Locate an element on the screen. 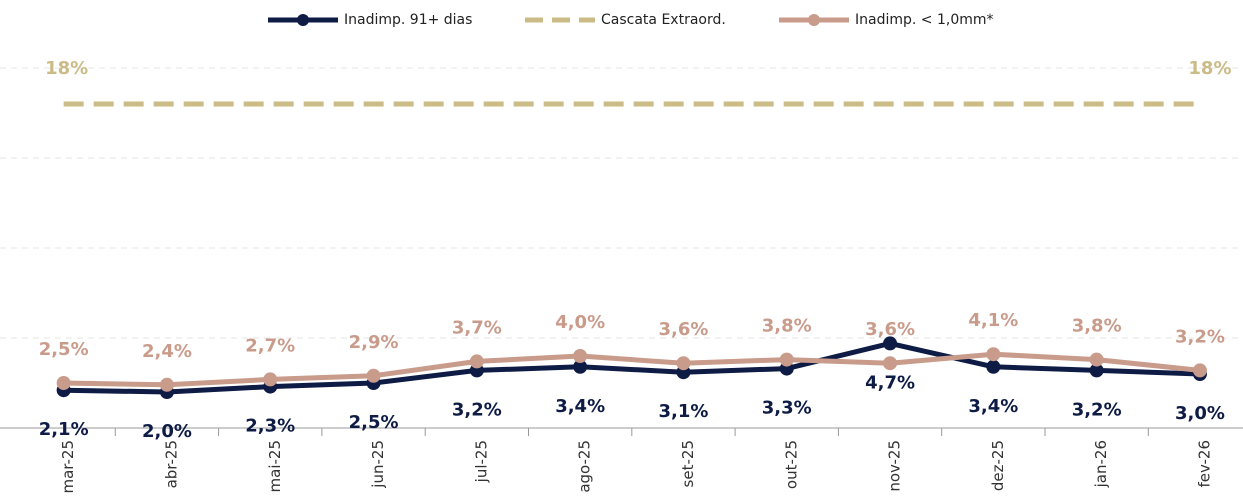 This screenshot has height=500, width=1243. data-label: 4,0% is located at coordinates (580, 322).